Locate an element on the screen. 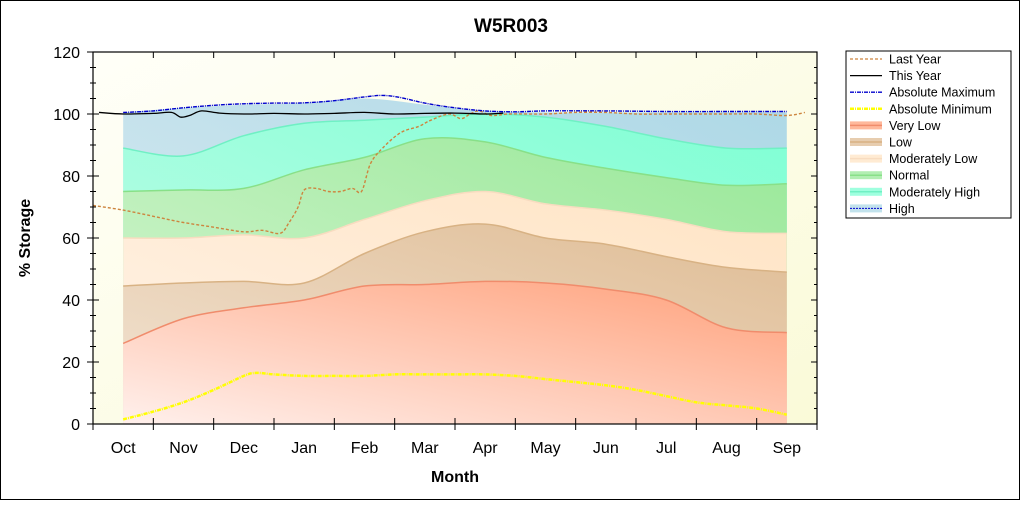 This screenshot has height=506, width=1020. x-tick-label: Apr is located at coordinates (486, 448).